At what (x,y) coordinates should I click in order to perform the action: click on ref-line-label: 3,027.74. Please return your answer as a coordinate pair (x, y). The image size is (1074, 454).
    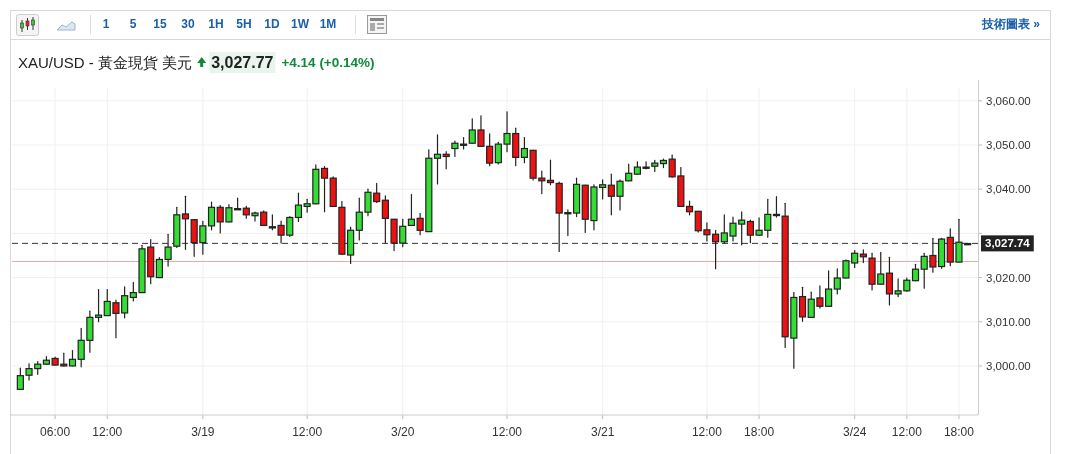
    Looking at the image, I should click on (1008, 243).